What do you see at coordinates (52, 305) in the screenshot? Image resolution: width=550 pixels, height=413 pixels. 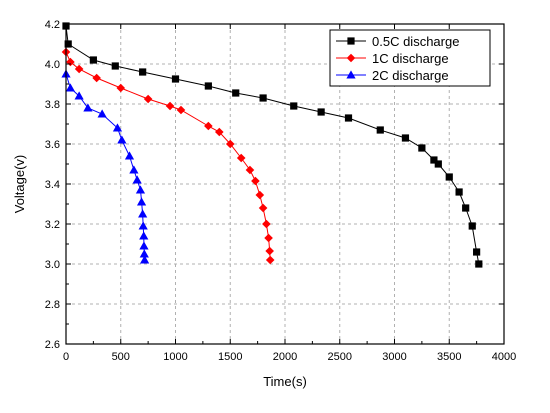 I see `y-tick-label: 2.8` at bounding box center [52, 305].